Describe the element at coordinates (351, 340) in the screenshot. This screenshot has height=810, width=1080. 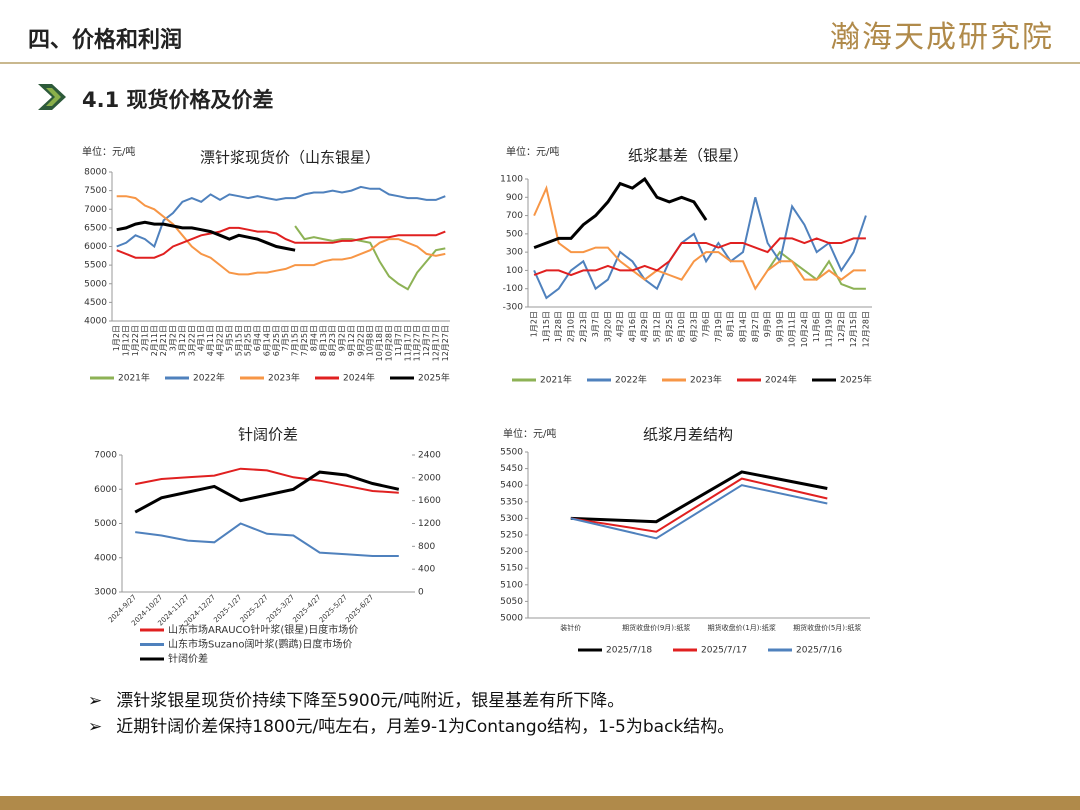
I see `x-tick-label: 9月12日` at that location.